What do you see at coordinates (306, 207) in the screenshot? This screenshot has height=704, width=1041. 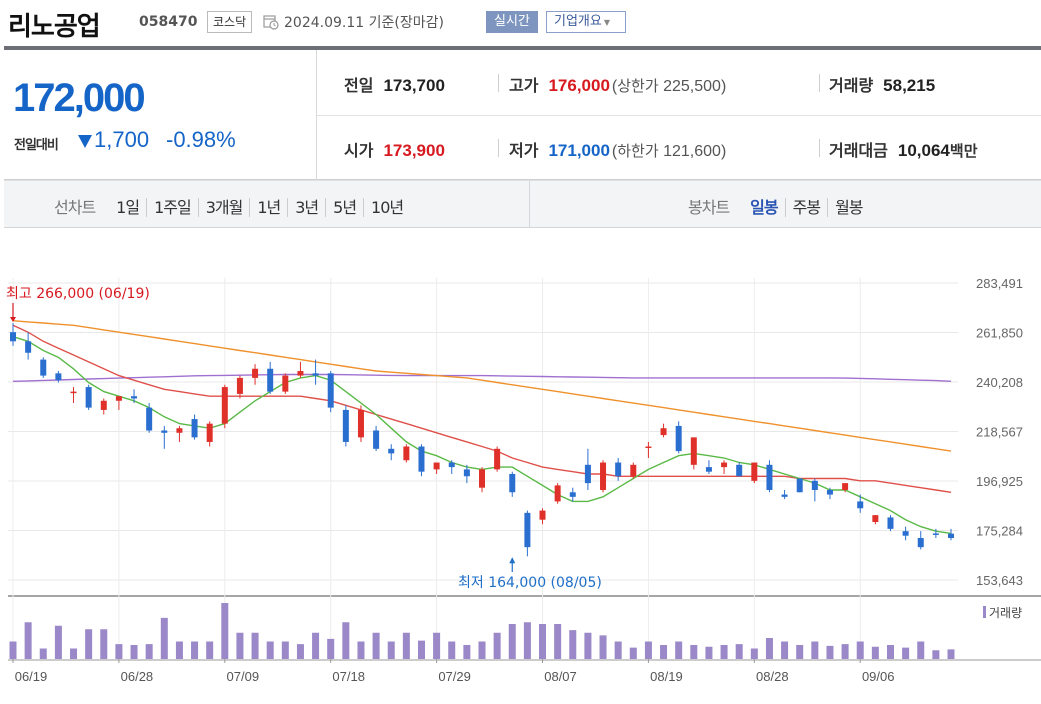 I see `tab-3y: 3년` at bounding box center [306, 207].